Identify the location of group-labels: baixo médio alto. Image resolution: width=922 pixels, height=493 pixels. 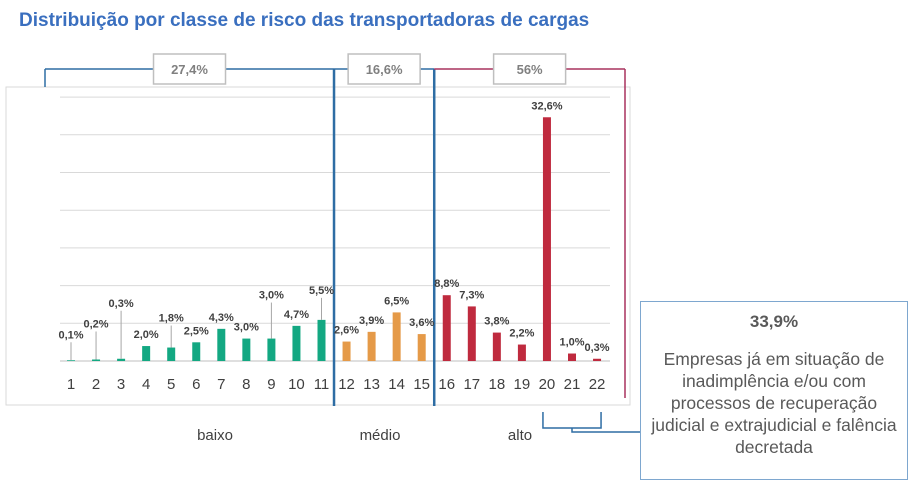
(364, 435).